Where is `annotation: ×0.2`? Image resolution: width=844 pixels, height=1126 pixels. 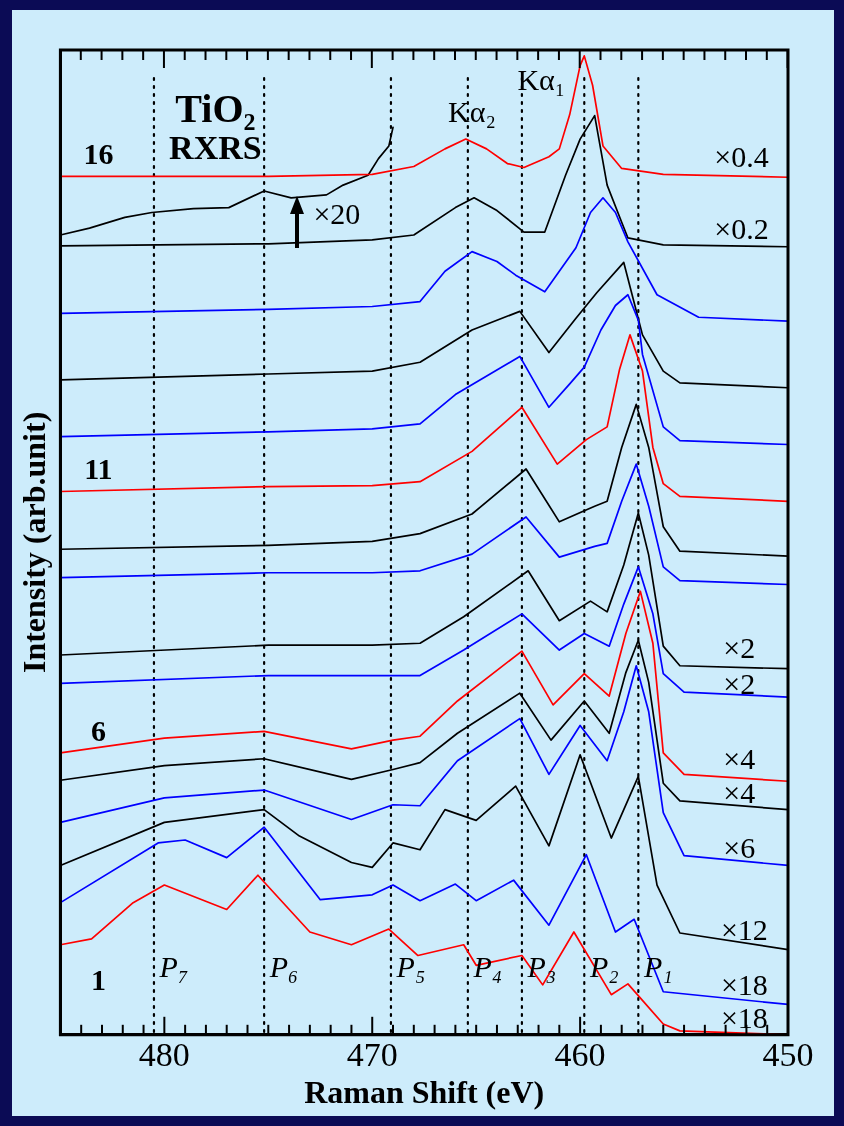
annotation: ×0.2 is located at coordinates (741, 229).